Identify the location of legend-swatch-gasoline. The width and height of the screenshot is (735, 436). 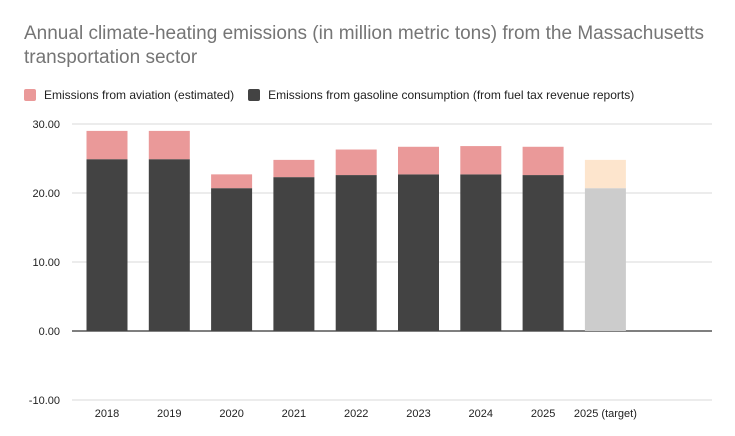
(254, 95).